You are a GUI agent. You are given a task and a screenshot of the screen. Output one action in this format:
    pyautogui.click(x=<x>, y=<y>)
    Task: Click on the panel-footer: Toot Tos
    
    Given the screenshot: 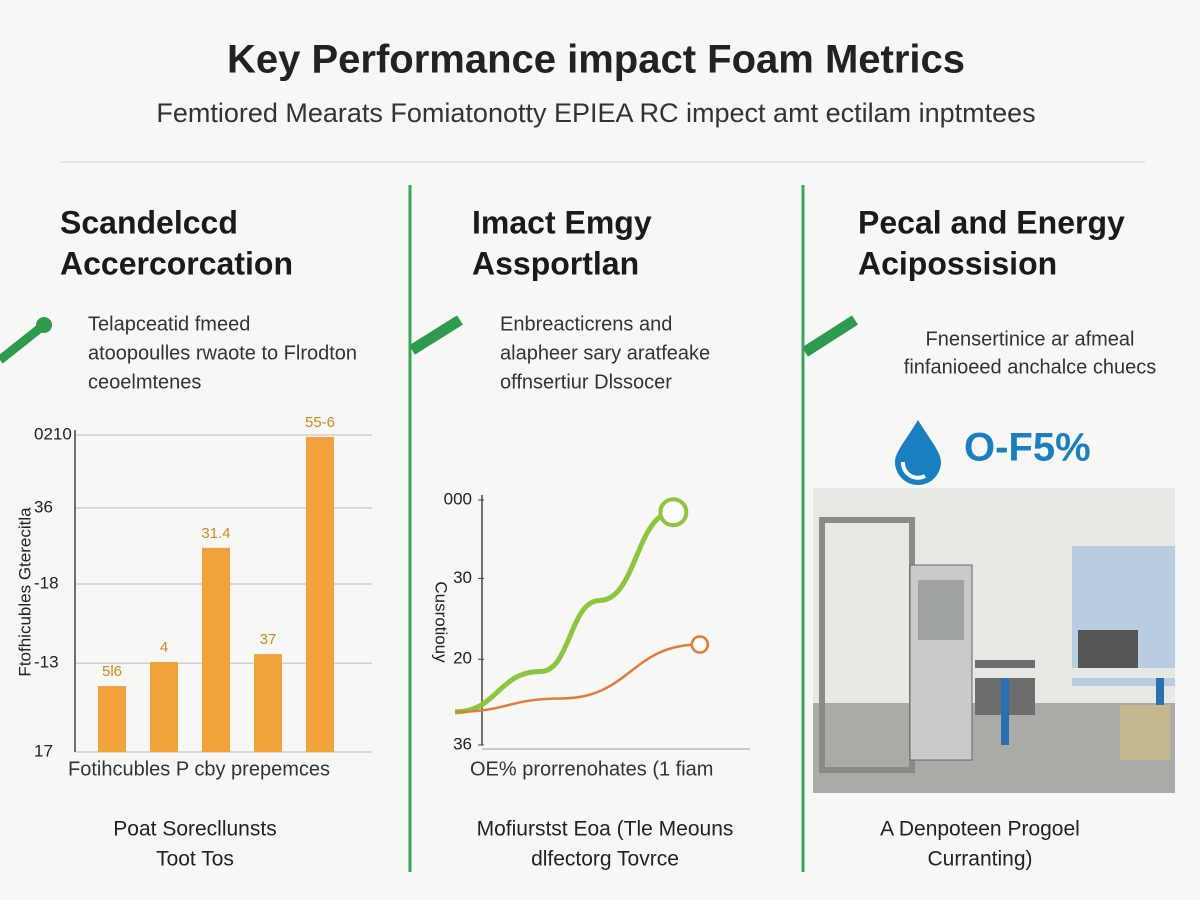 What is the action you would take?
    pyautogui.click(x=195, y=859)
    